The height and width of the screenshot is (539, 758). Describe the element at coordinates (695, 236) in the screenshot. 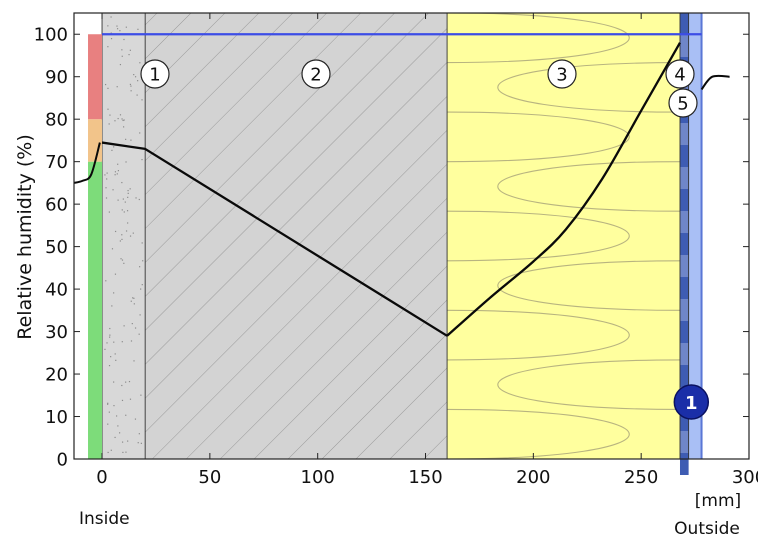

I see `layer-cladding` at that location.